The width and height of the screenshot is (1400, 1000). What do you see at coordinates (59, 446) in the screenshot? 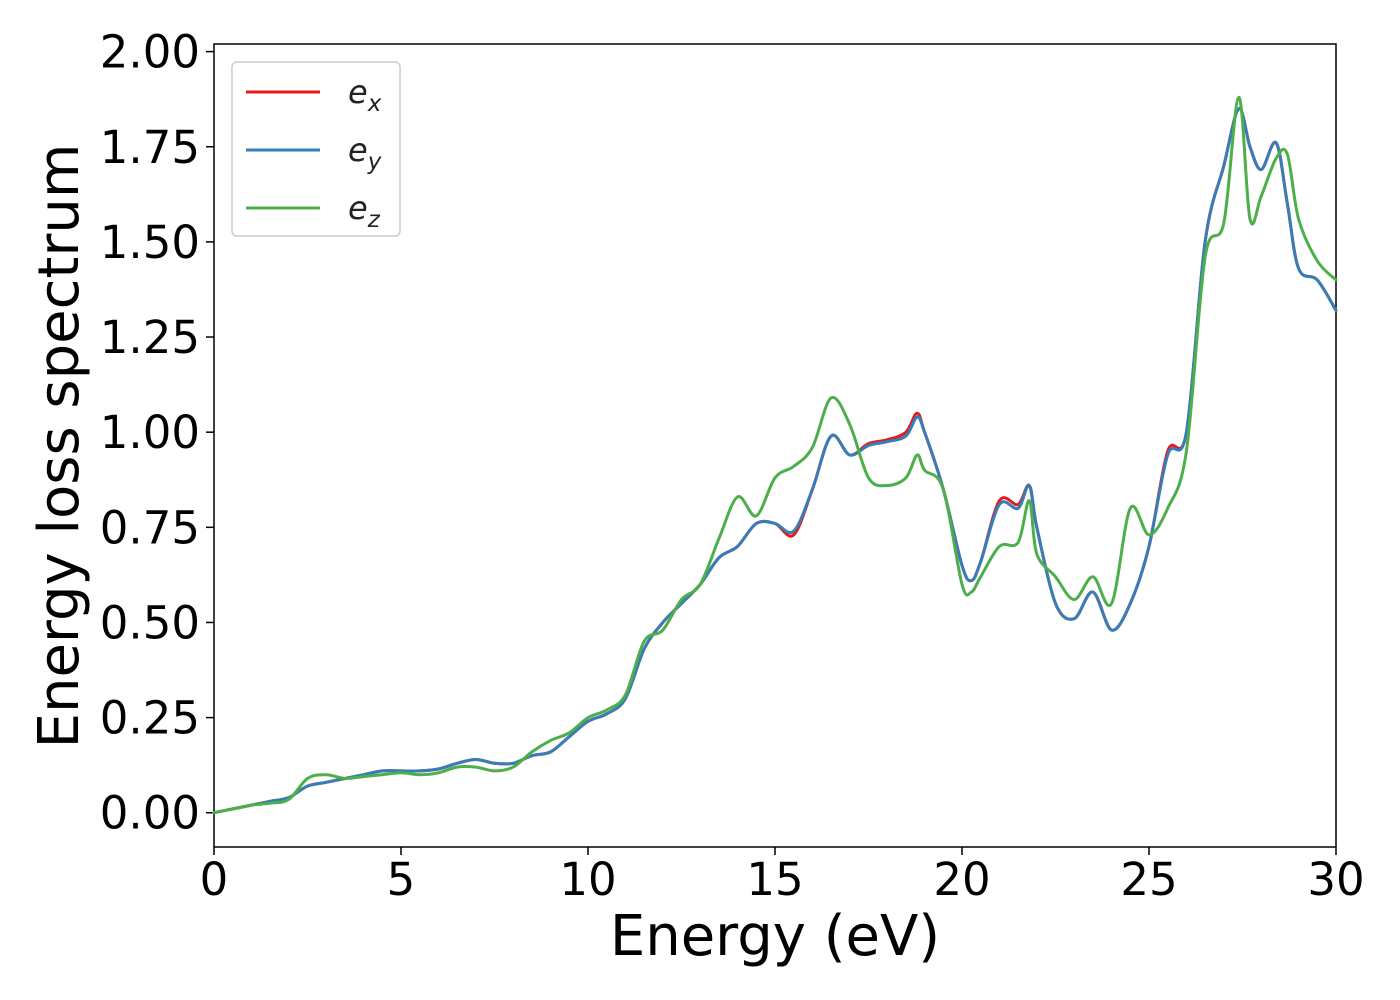
I see `y-axis-title: Energy loss spectrum` at bounding box center [59, 446].